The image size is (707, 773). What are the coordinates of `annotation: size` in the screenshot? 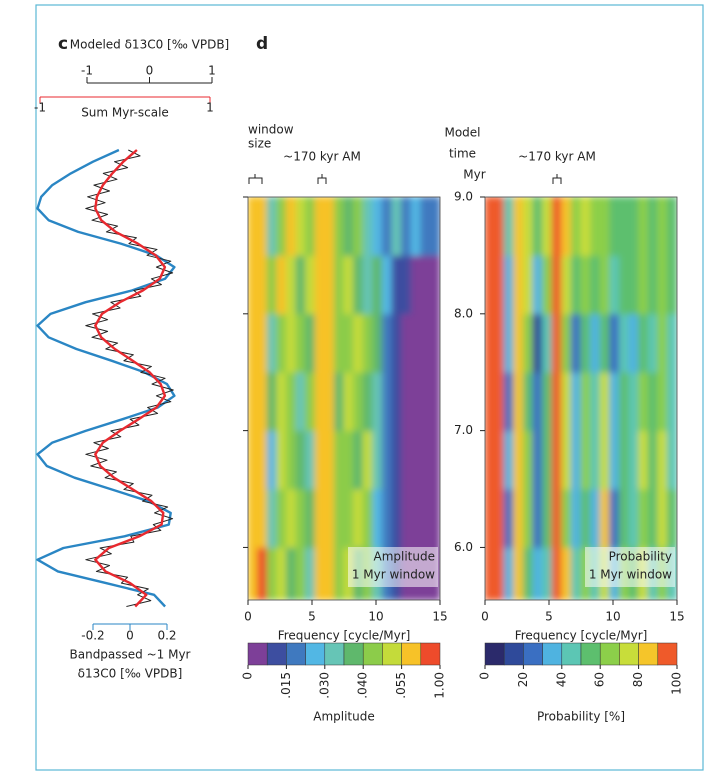 It's located at (259, 144).